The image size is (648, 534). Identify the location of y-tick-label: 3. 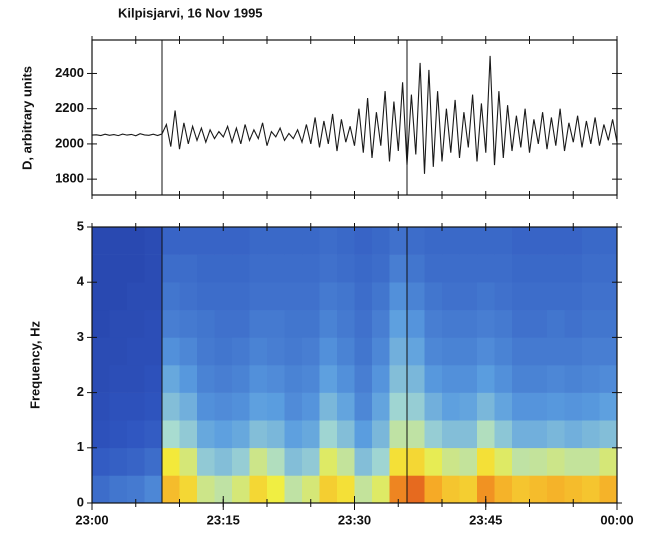
(80, 336).